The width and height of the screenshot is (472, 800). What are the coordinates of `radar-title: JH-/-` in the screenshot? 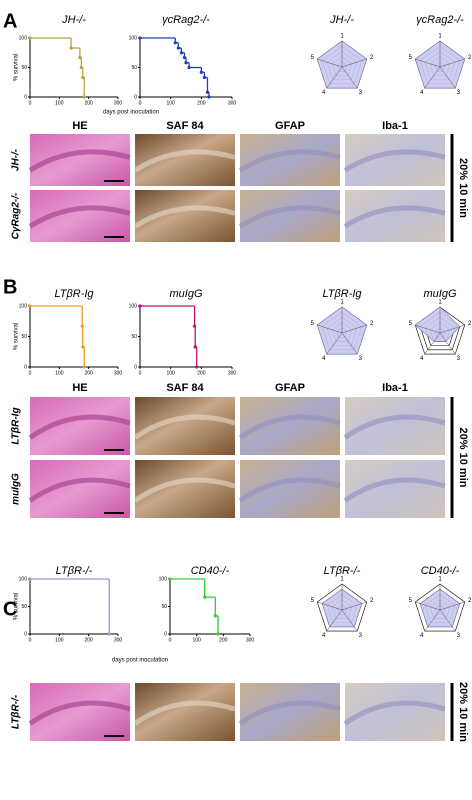 It's located at (341, 20).